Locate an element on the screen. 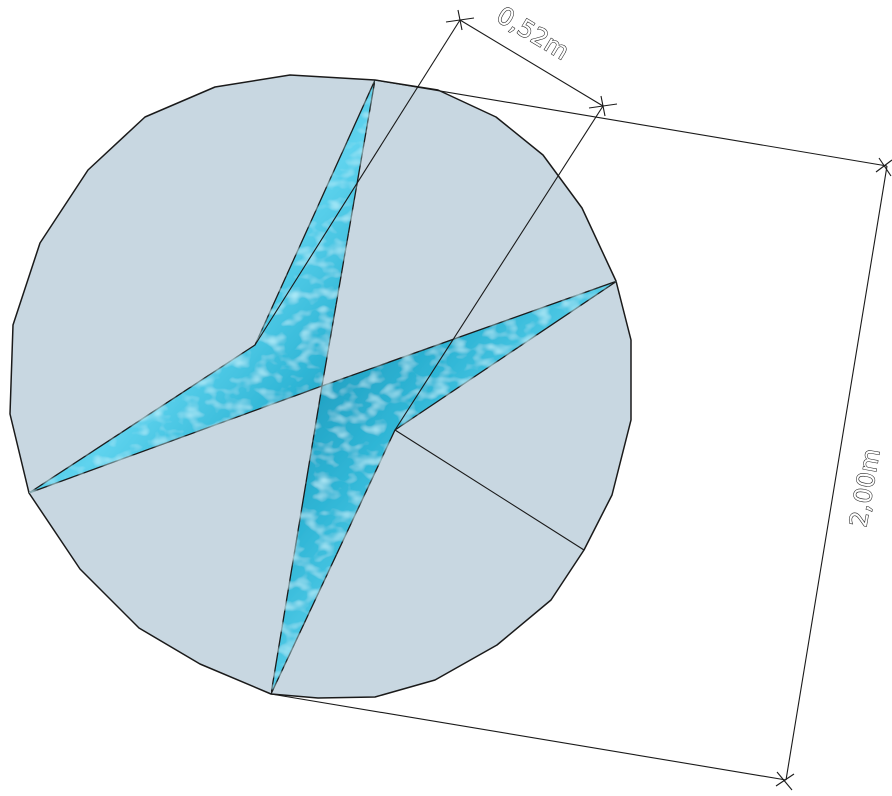 This screenshot has height=796, width=892. dimension-line-width is located at coordinates (531, 63).